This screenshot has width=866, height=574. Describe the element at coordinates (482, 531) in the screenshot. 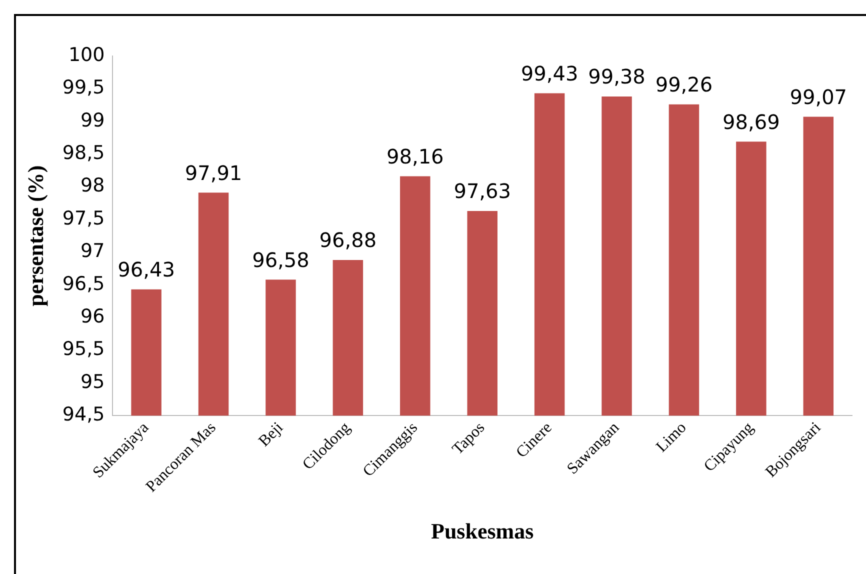

I see `x-axis-title: Puskesmas` at that location.